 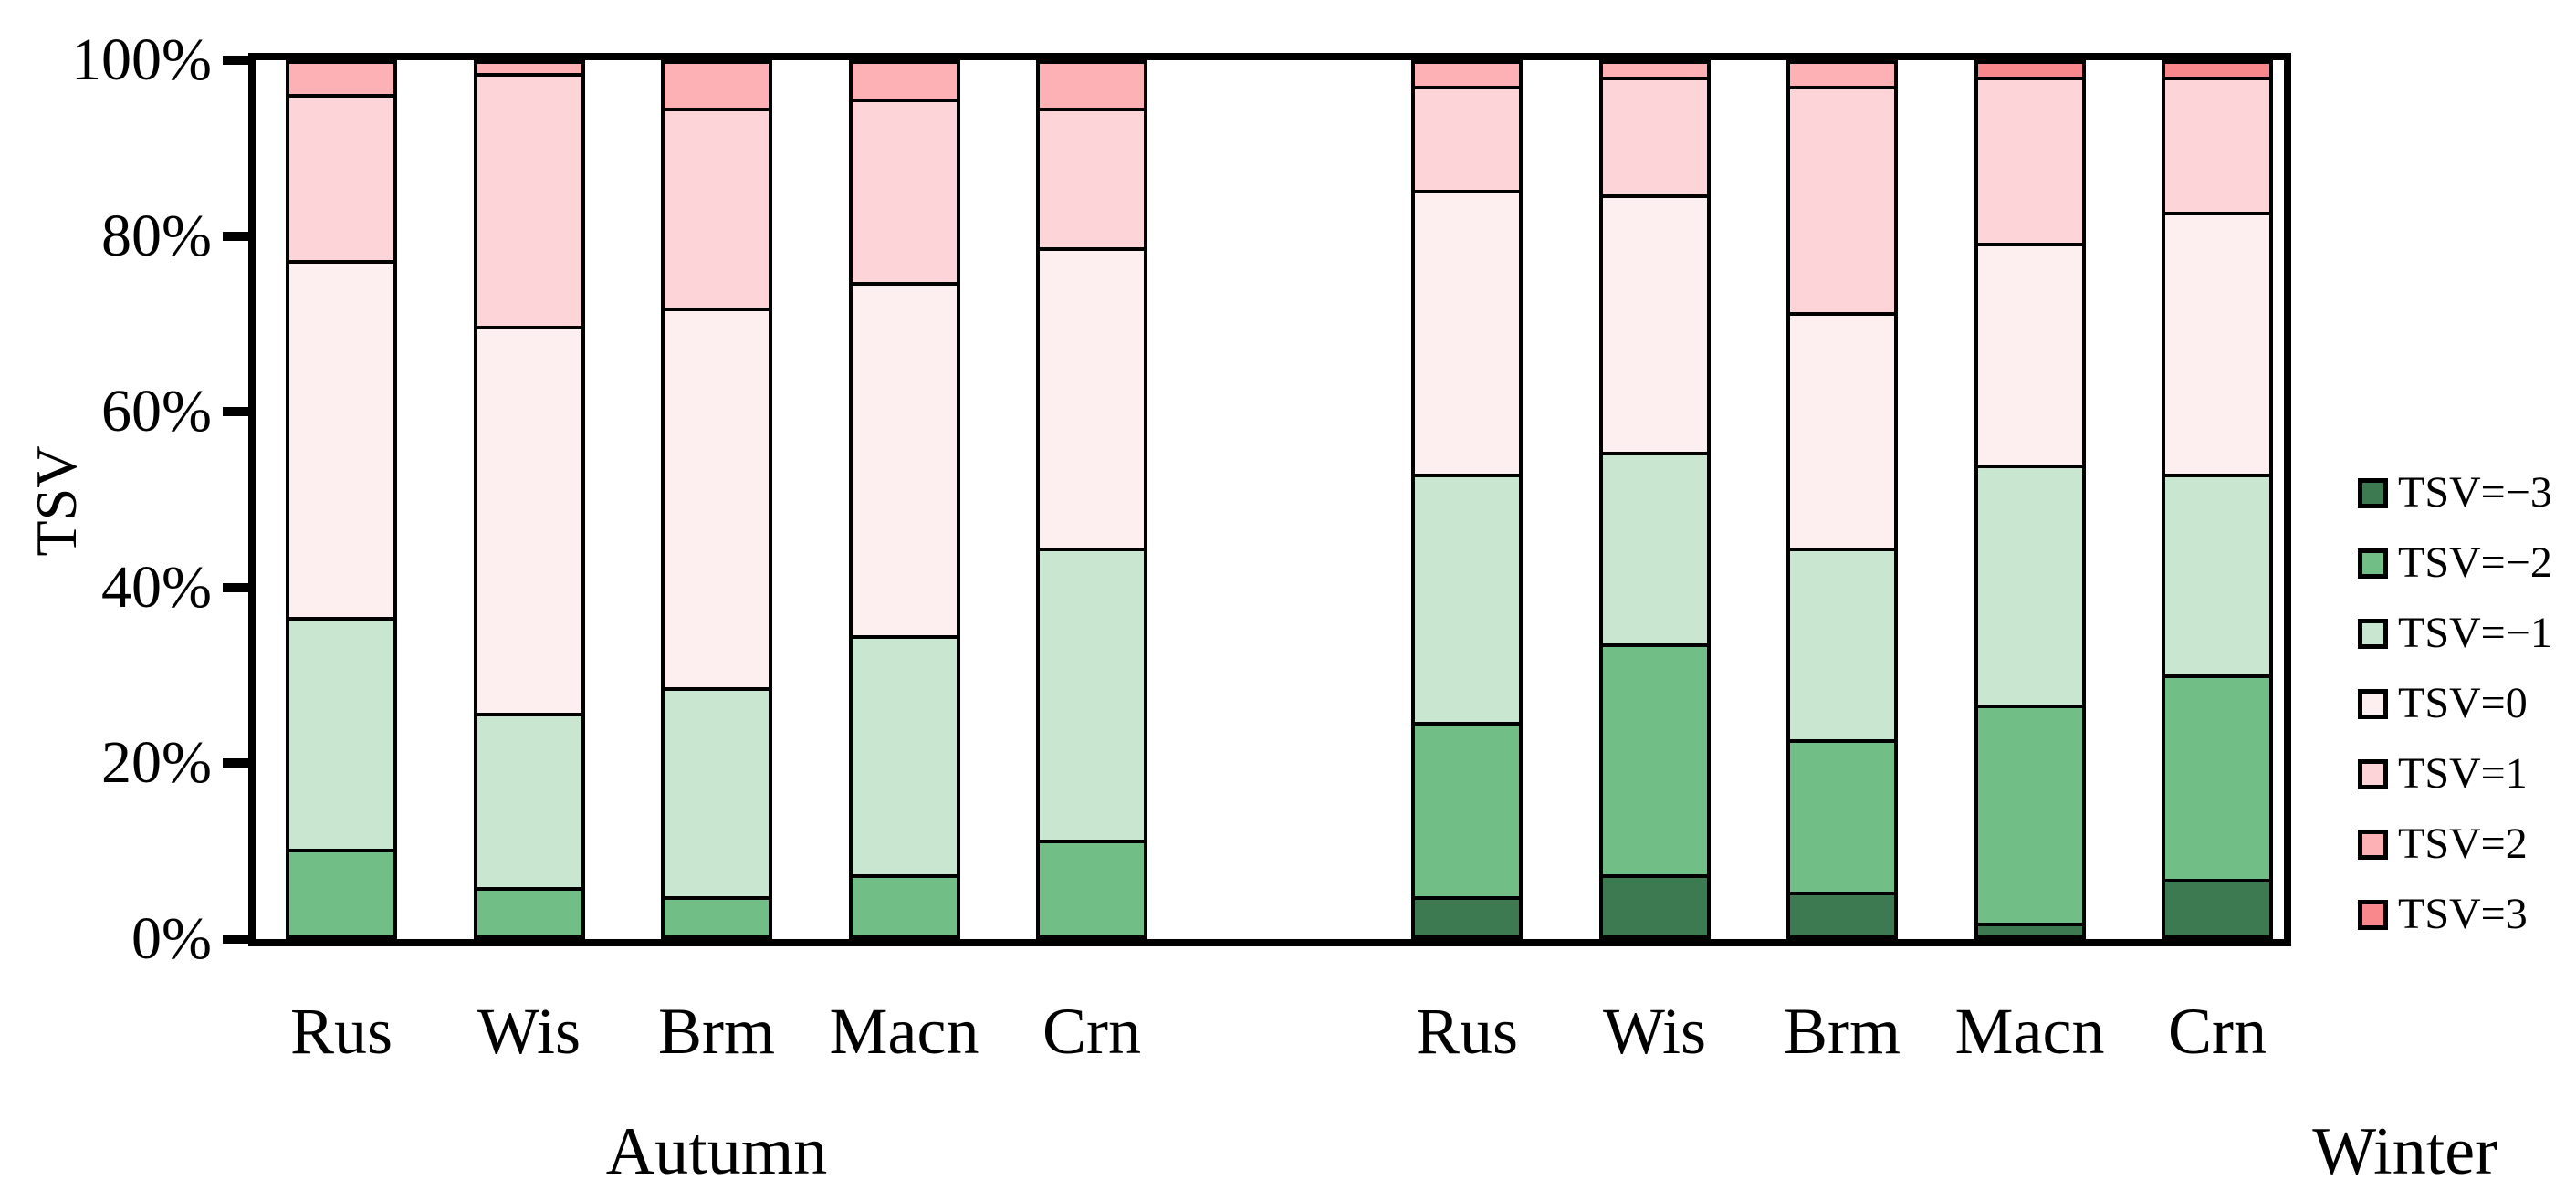 I want to click on x-label-winter-brm: Brm, so click(x=1842, y=1031).